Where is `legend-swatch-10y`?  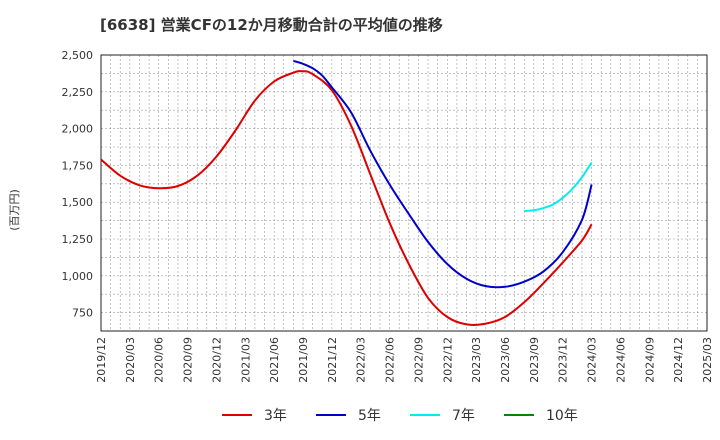 legend-swatch-10y is located at coordinates (519, 415).